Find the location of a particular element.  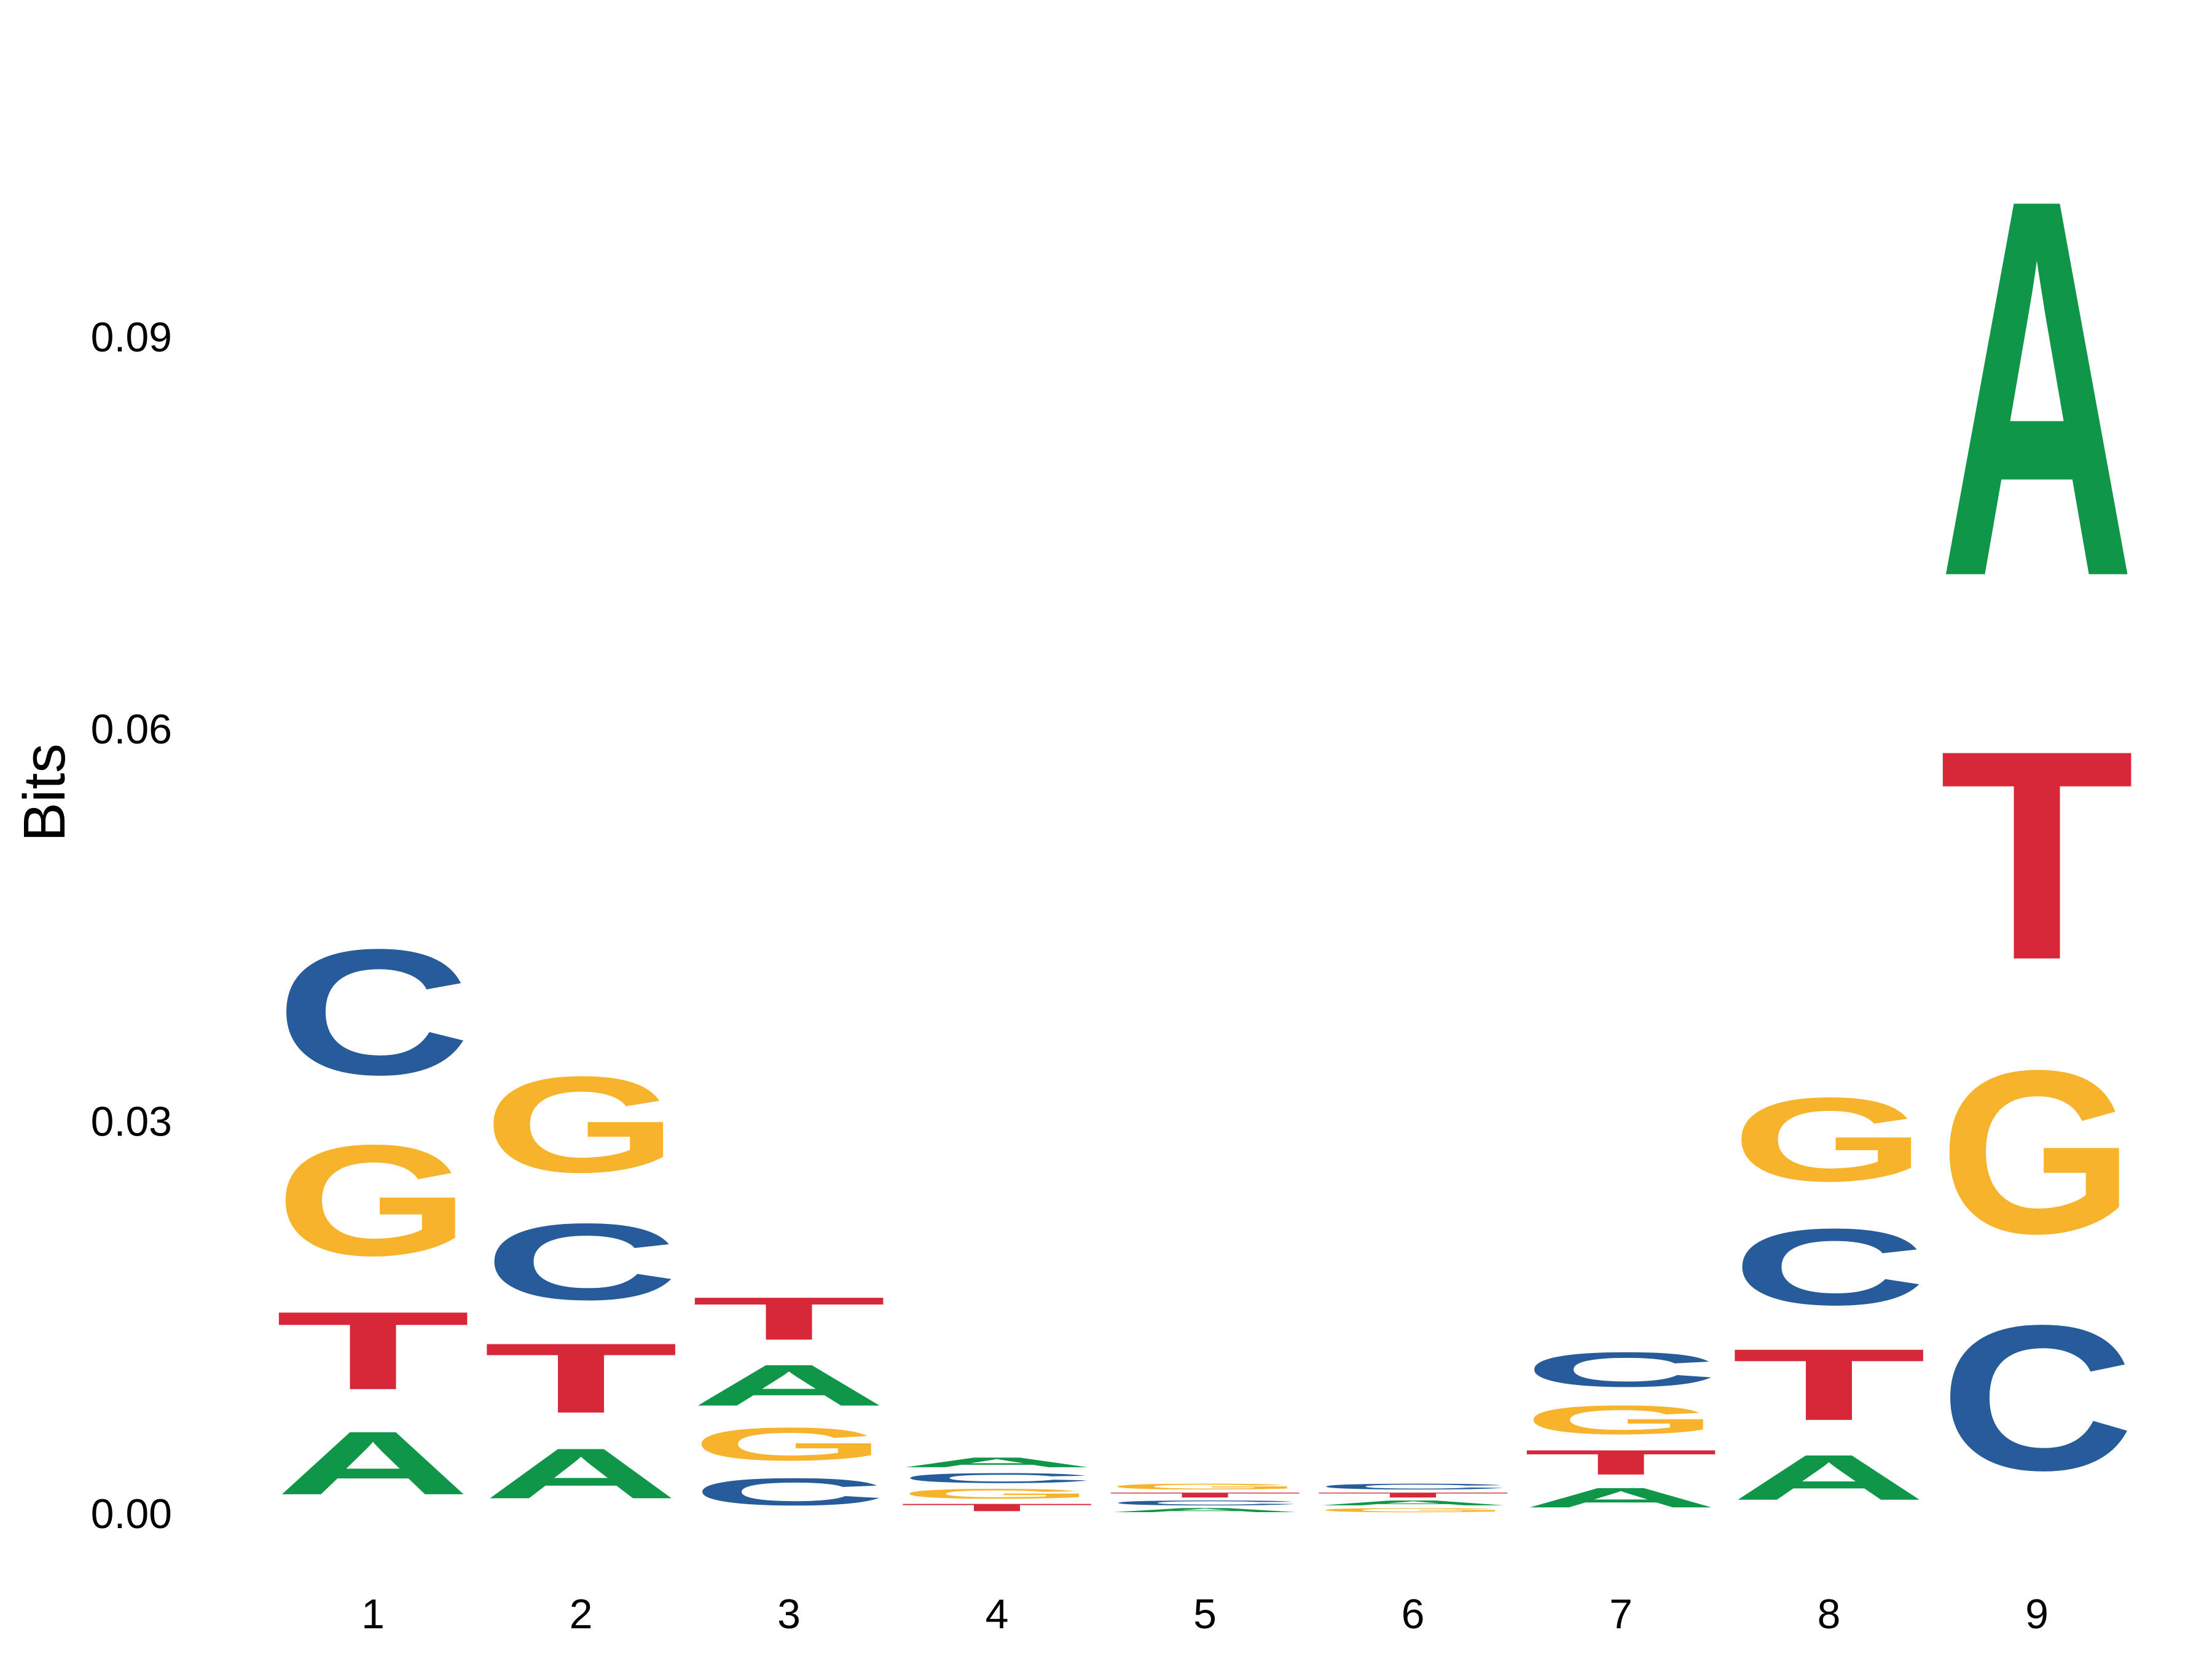

y-tick-label: 0.00 is located at coordinates (131, 1514).